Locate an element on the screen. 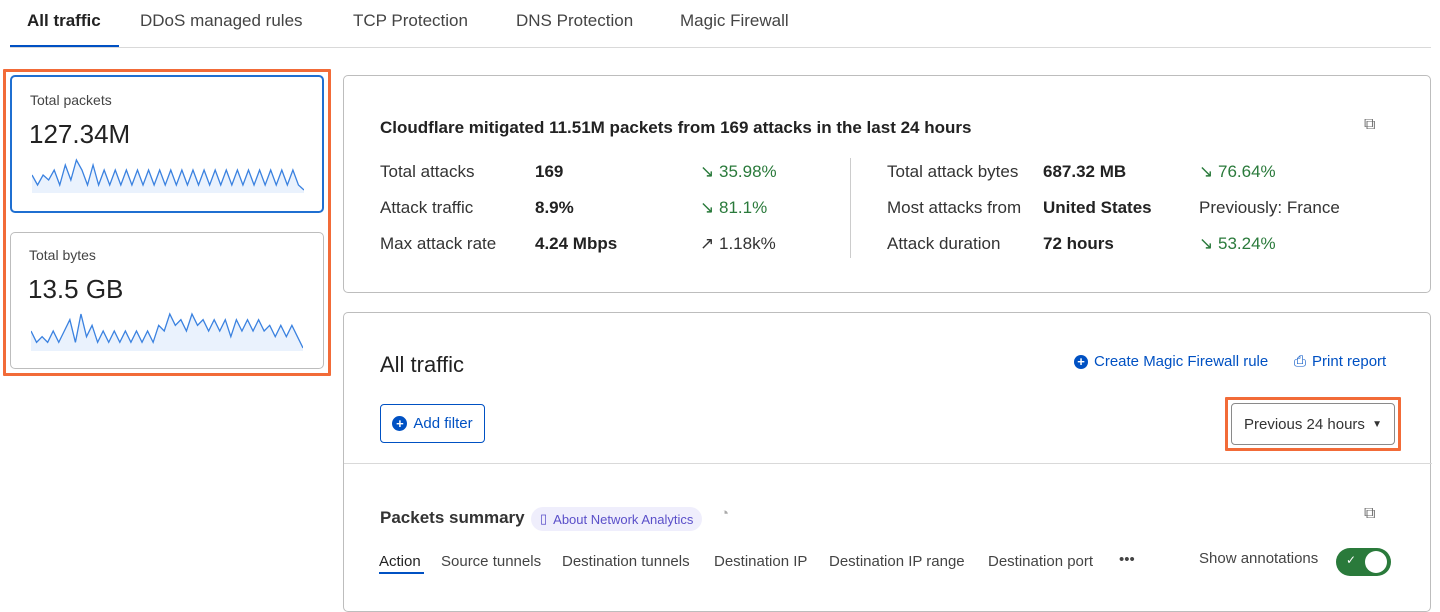 This screenshot has height=612, width=1440. stat-value: 72 hours is located at coordinates (1078, 243).